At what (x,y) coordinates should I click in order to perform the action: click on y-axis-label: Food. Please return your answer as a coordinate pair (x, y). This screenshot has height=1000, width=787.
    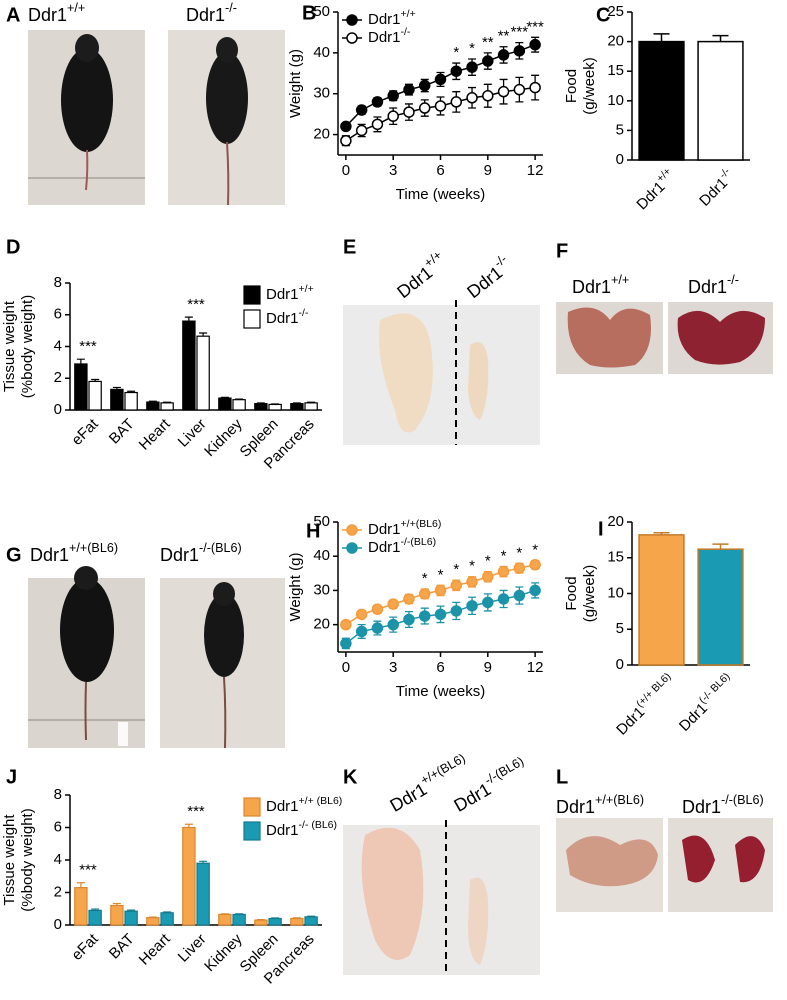
    Looking at the image, I should click on (571, 86).